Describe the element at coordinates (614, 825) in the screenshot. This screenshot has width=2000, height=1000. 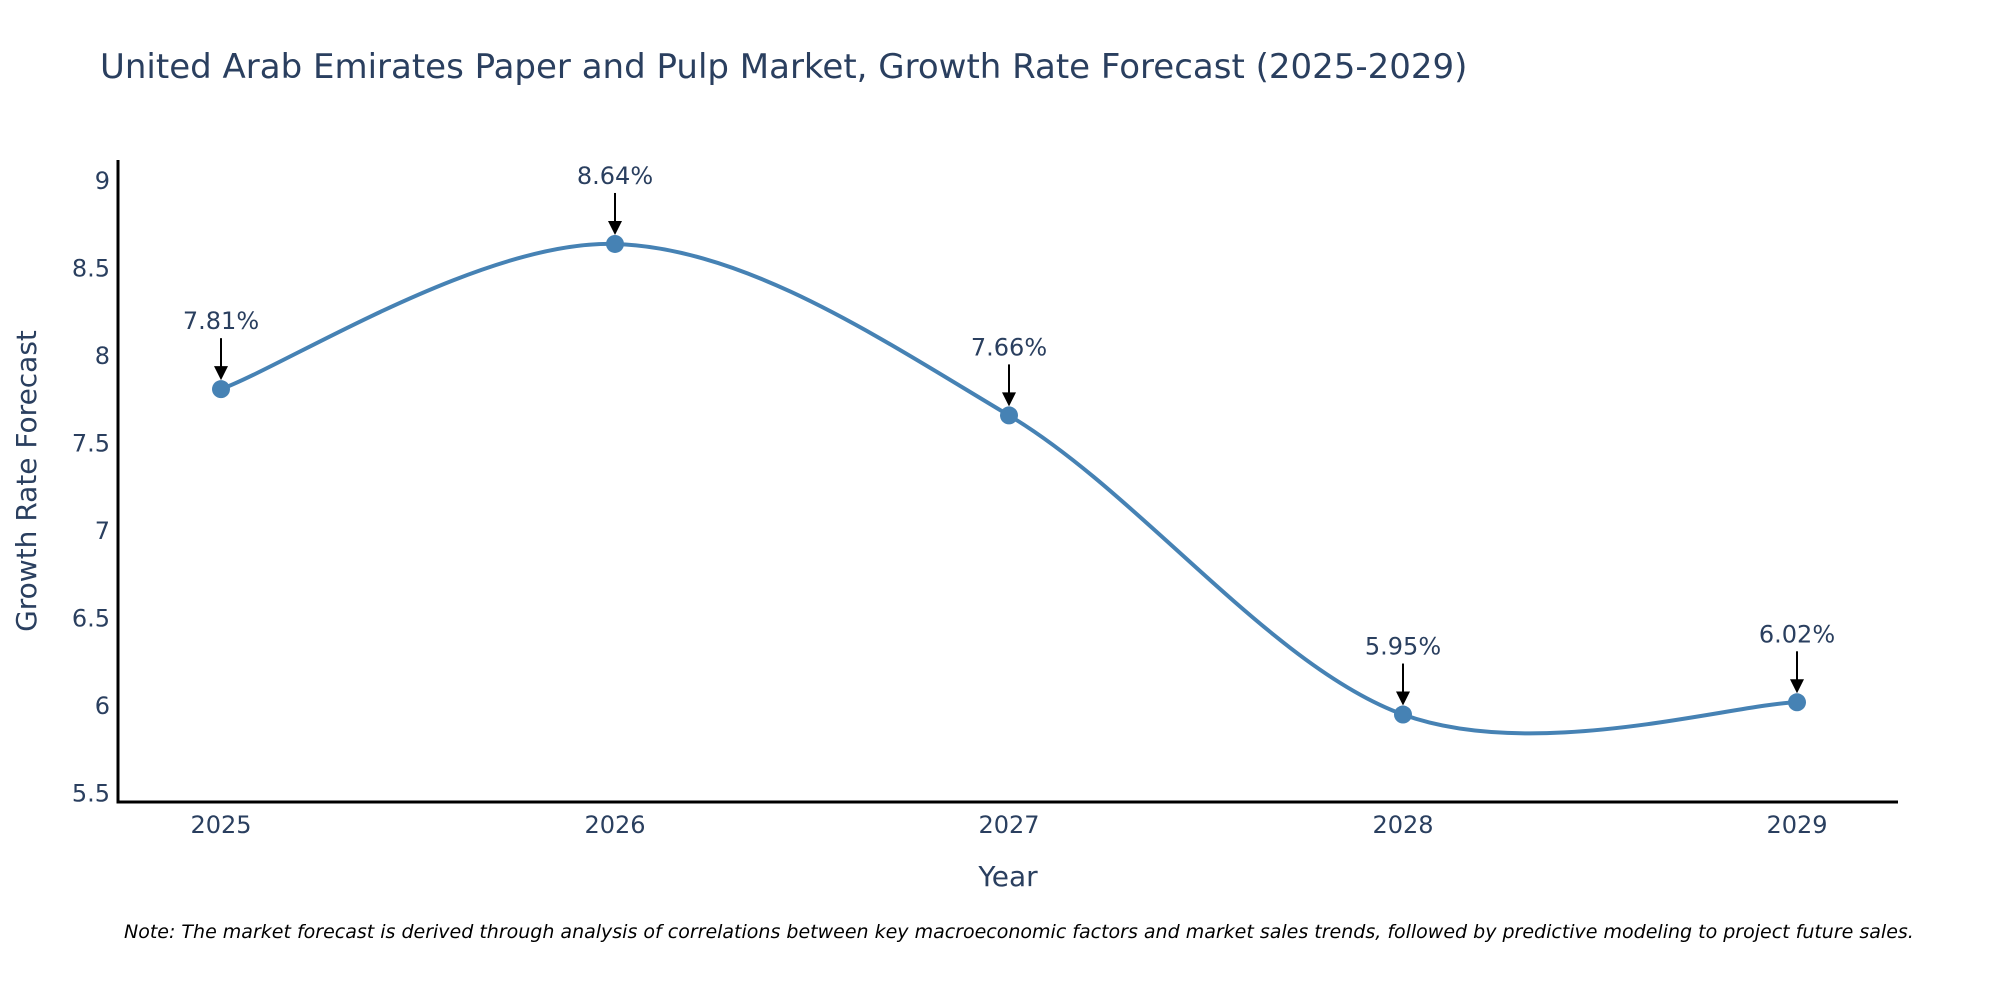
I see `x-tick-label: 2026` at that location.